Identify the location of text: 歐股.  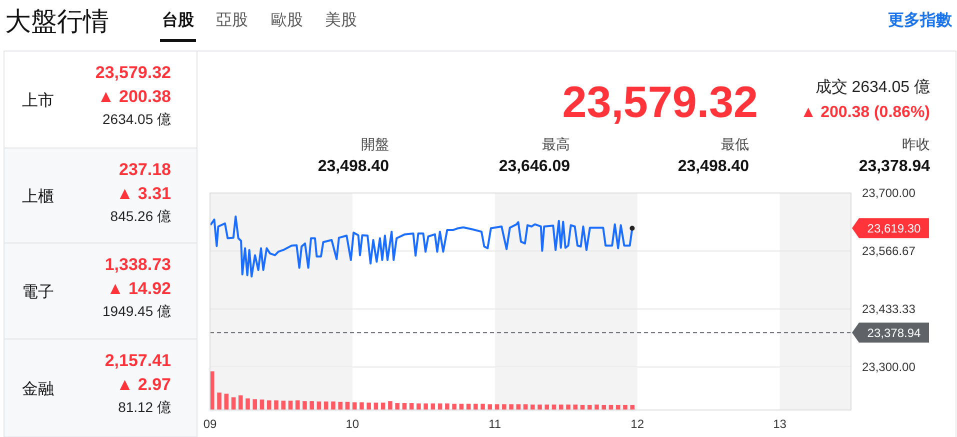
(287, 20).